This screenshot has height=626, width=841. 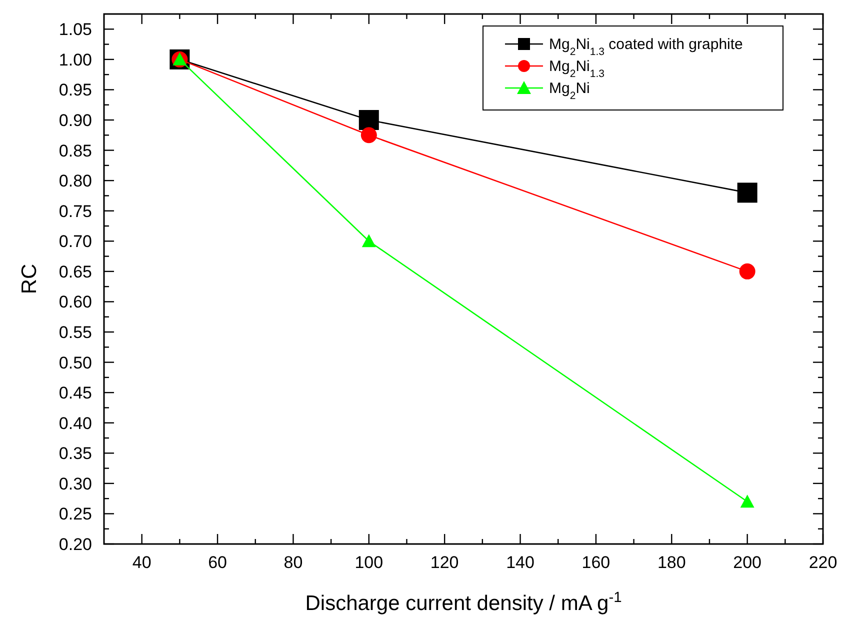 I want to click on y-tick-label: 0.65, so click(x=75, y=272).